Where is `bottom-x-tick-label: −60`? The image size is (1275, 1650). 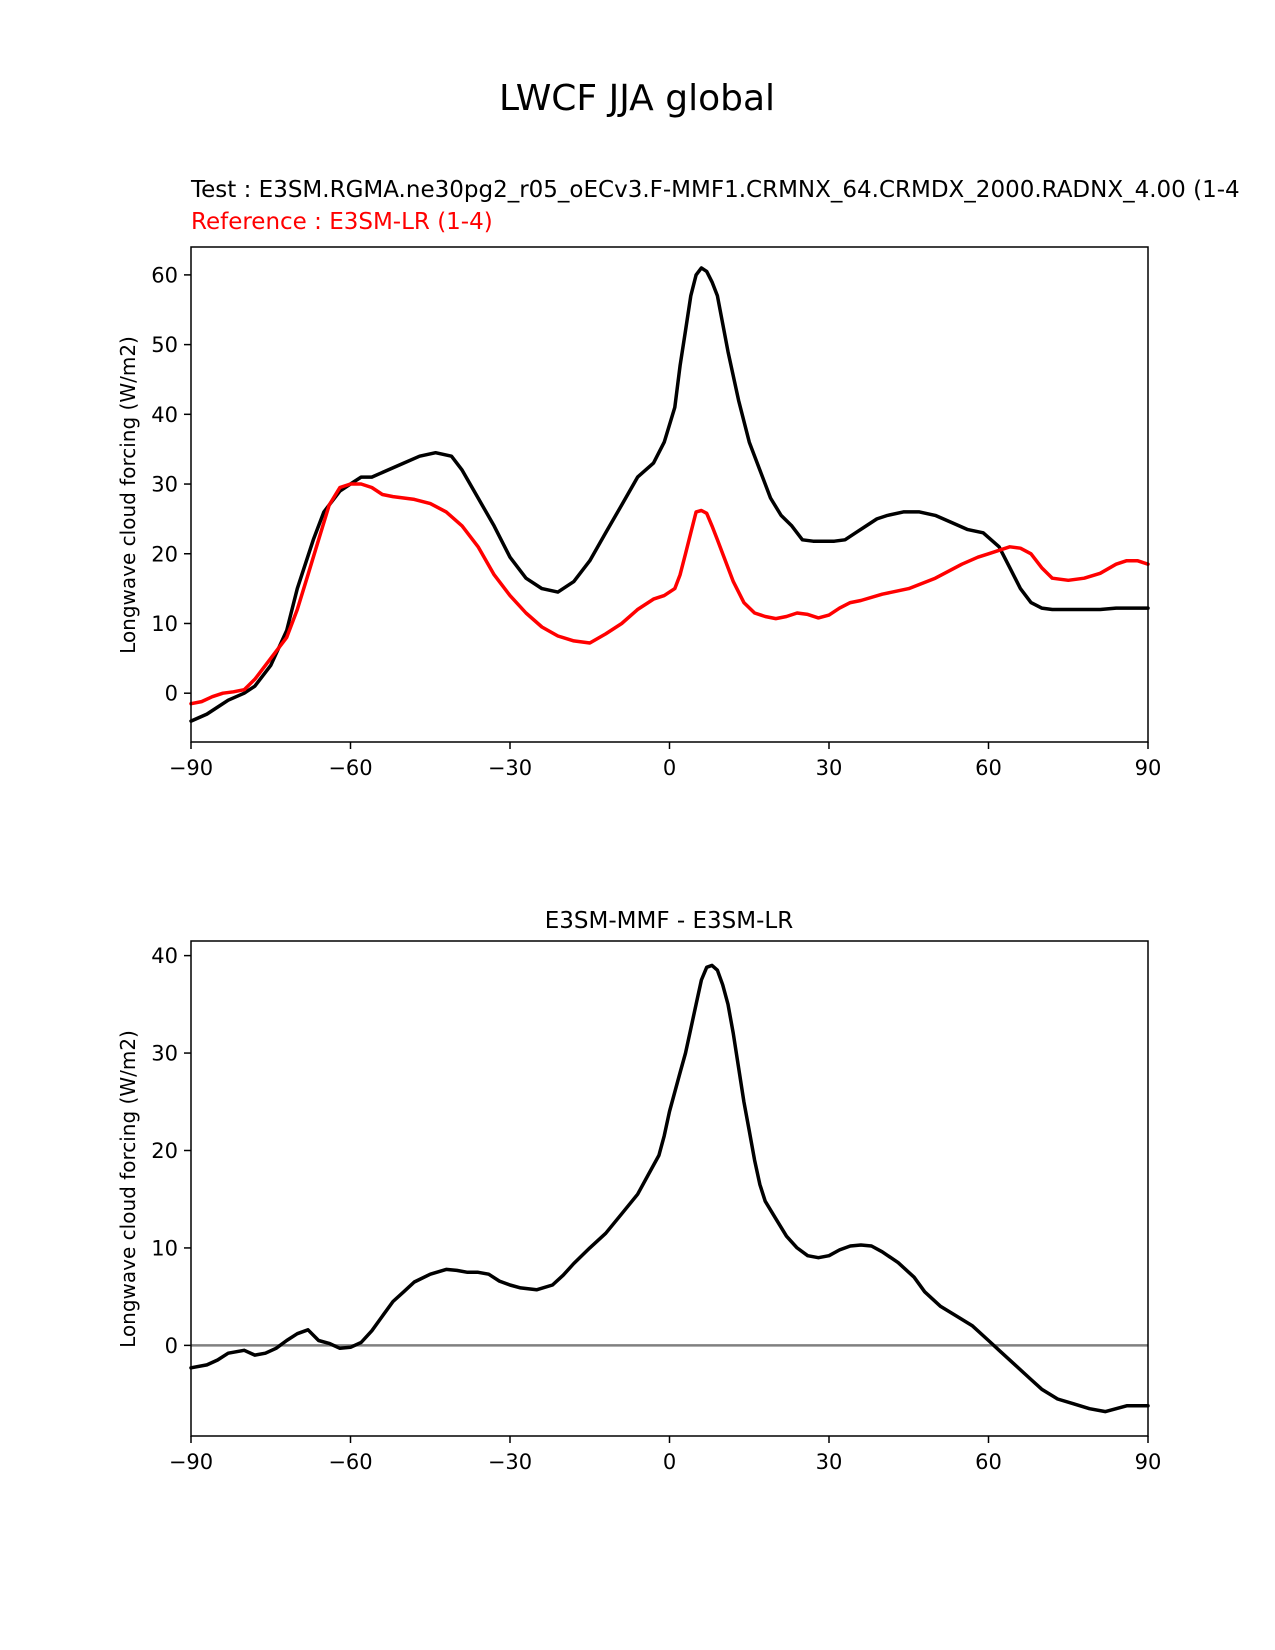 bottom-x-tick-label: −60 is located at coordinates (350, 1462).